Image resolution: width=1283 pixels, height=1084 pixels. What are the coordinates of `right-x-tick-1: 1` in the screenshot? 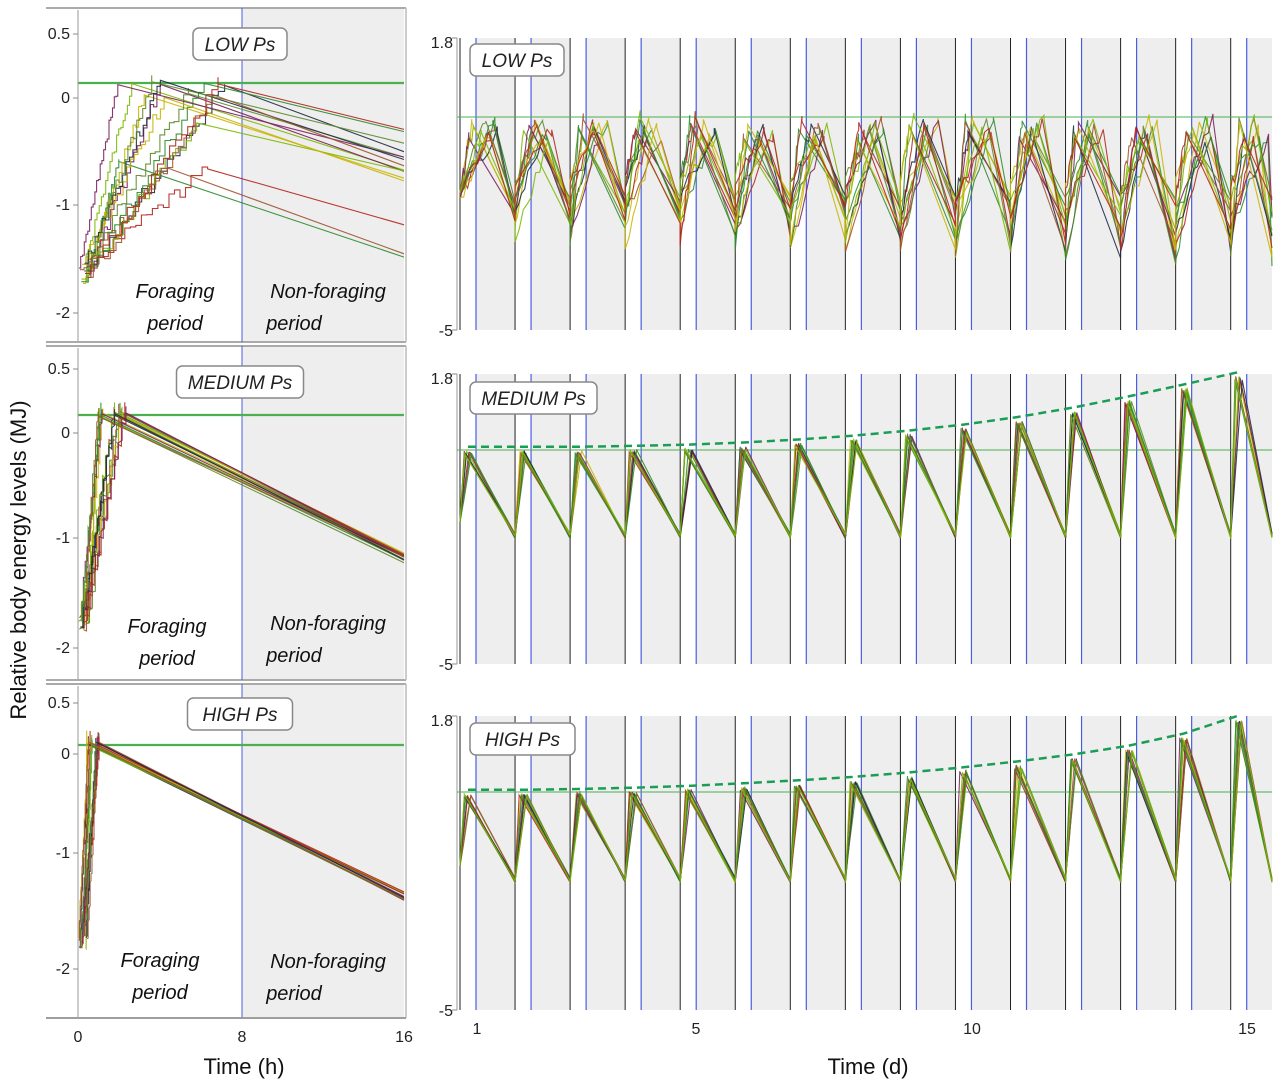 It's located at (477, 1029).